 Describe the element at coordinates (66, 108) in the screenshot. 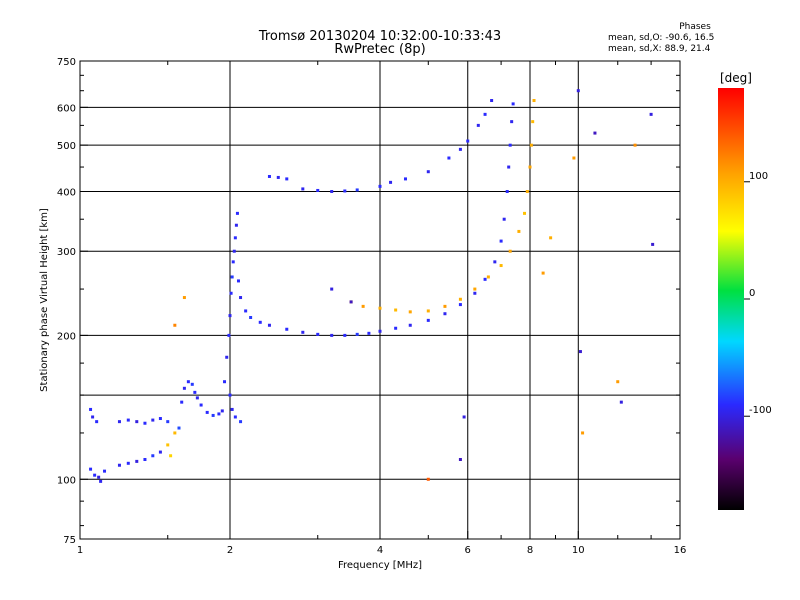

I see `y-tick-label: 600` at that location.